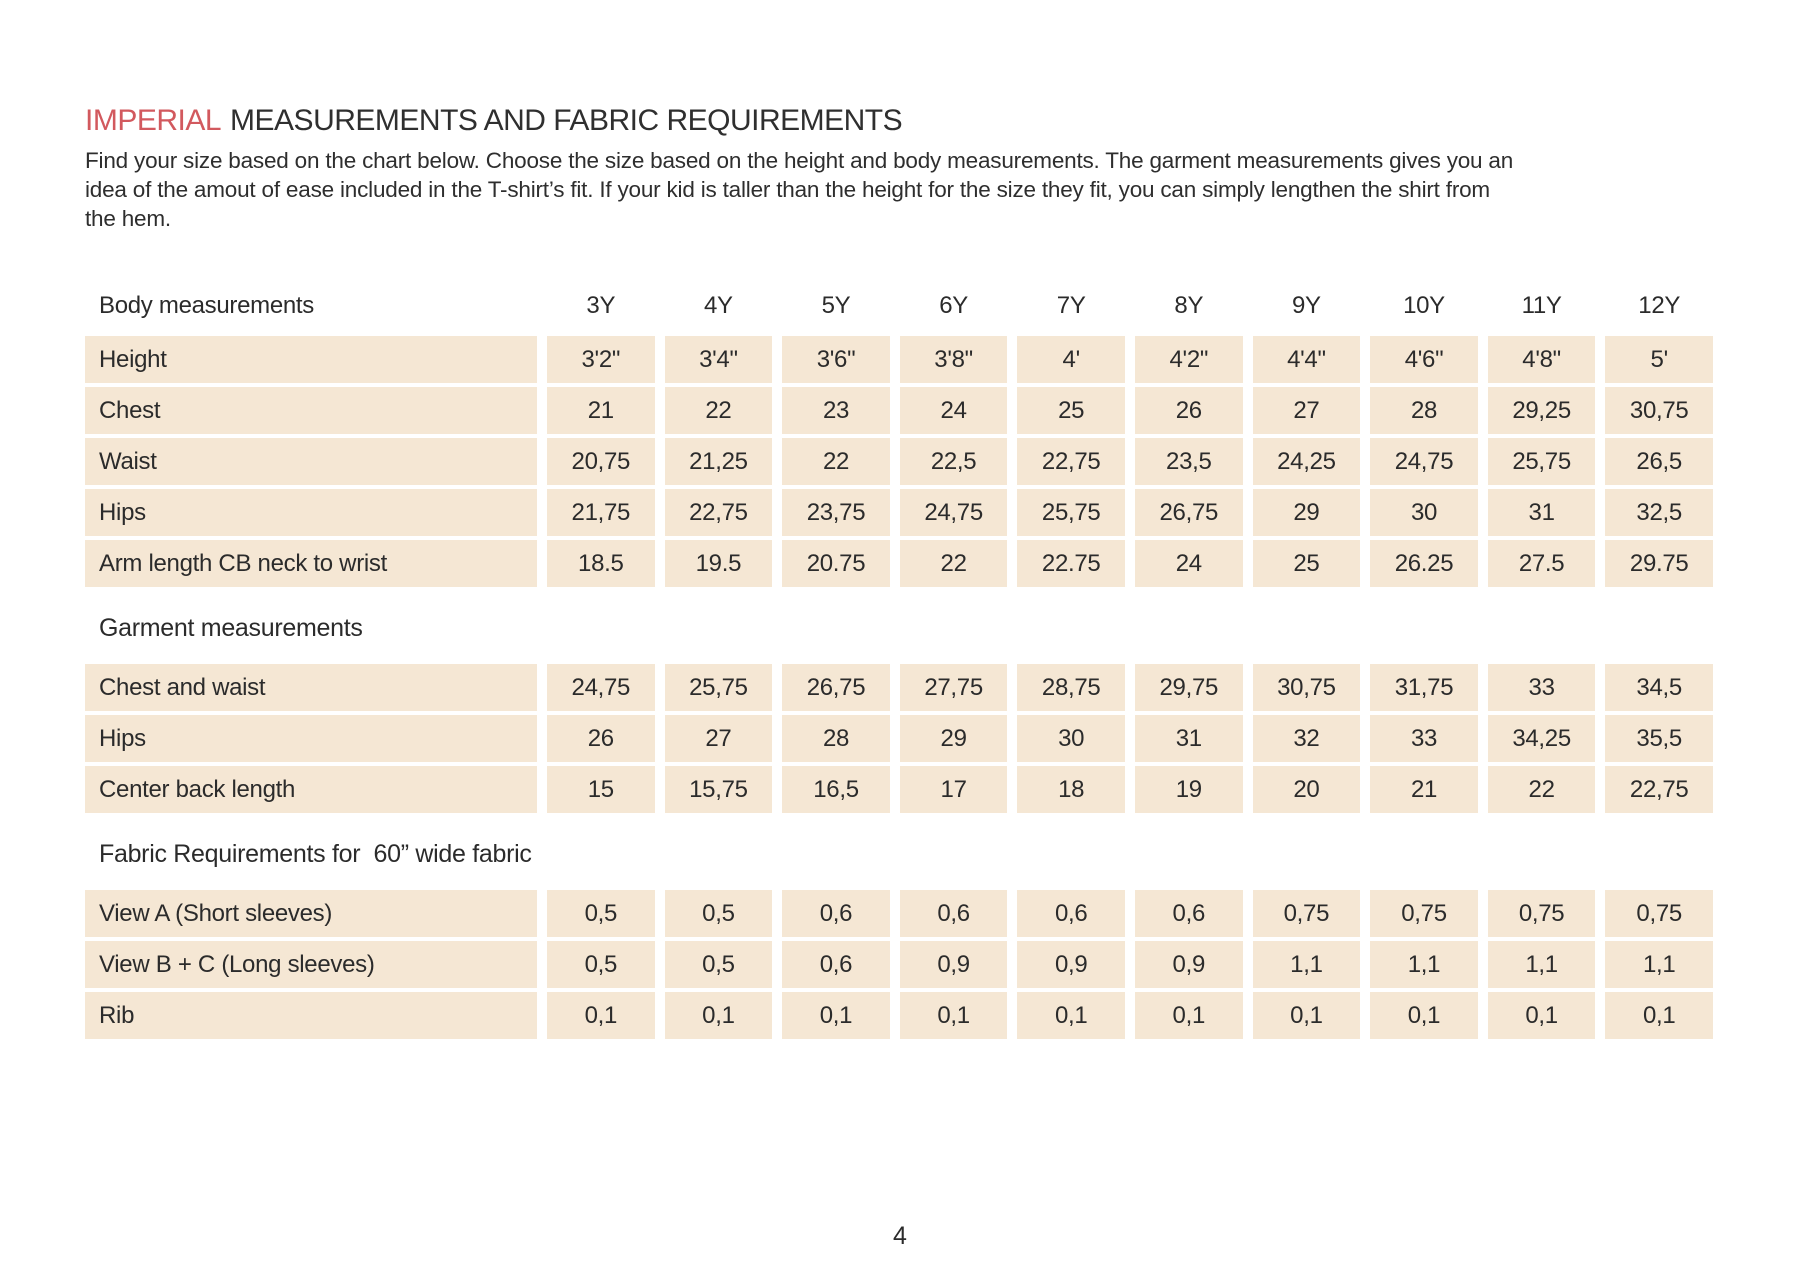 This screenshot has width=1800, height=1269. What do you see at coordinates (1659, 563) in the screenshot?
I see `table-cell: 29.75` at bounding box center [1659, 563].